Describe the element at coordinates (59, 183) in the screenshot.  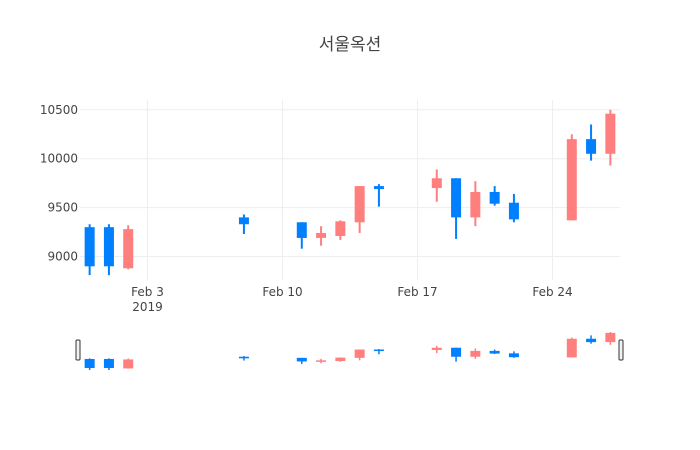
I see `y-axis-tick-labels: 9000 9500 10000 10500` at that location.